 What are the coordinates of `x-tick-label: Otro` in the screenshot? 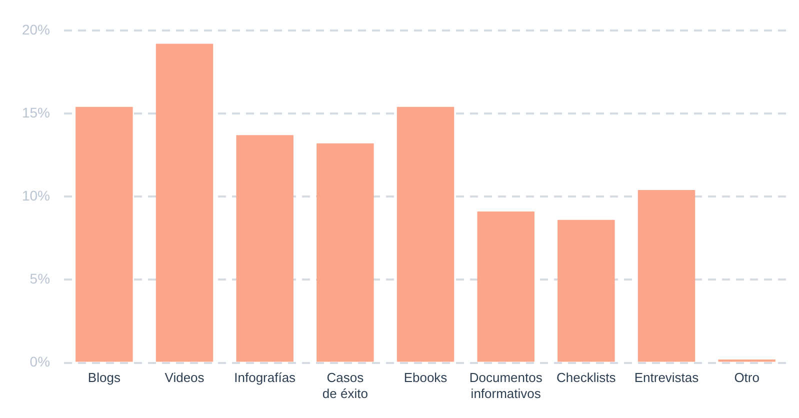 It's located at (747, 378).